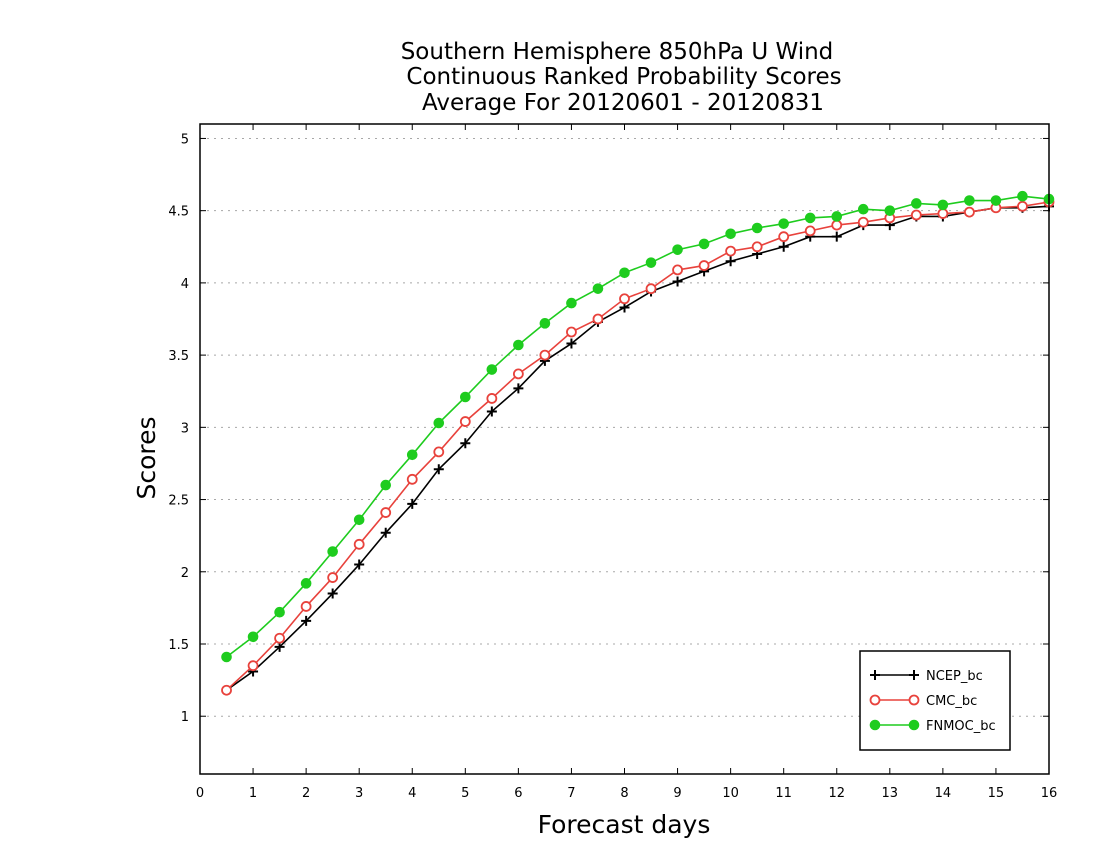 Image resolution: width=1100 pixels, height=850 pixels. I want to click on legend-item-ncep-bc: NCEP_bc, so click(926, 676).